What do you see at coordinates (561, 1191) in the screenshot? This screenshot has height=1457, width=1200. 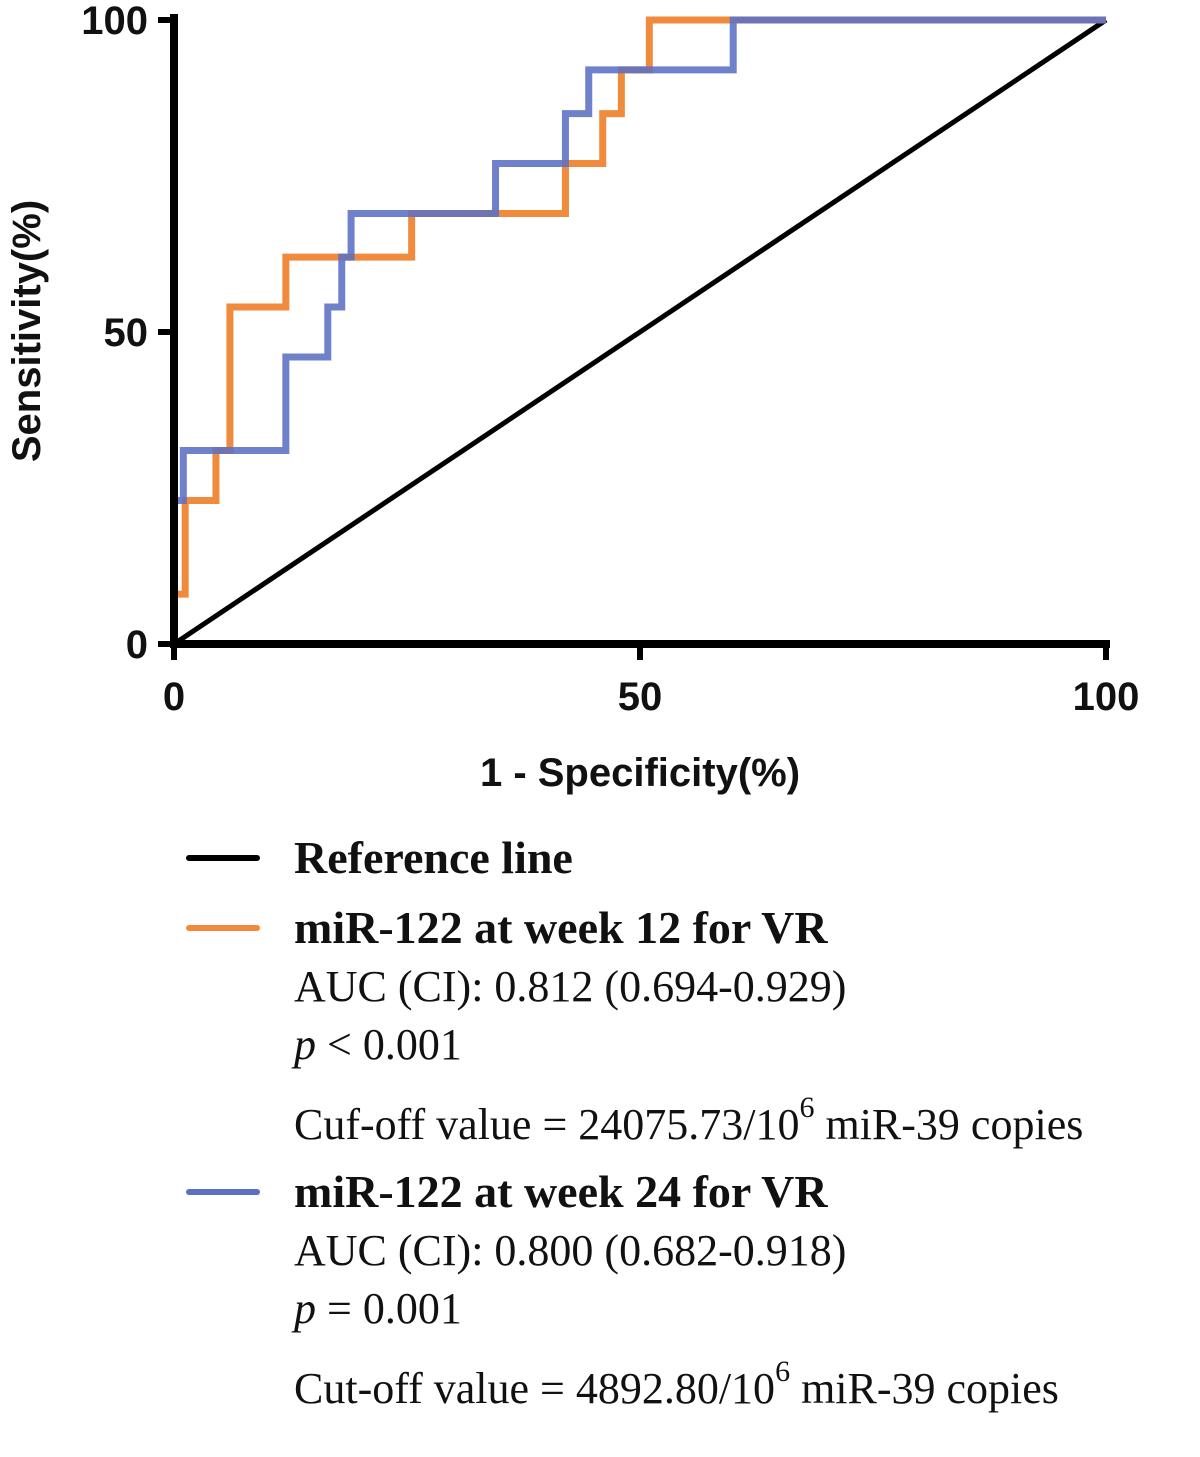 I see `legend-label-week24: miR-122 at week 24 for VR` at bounding box center [561, 1191].